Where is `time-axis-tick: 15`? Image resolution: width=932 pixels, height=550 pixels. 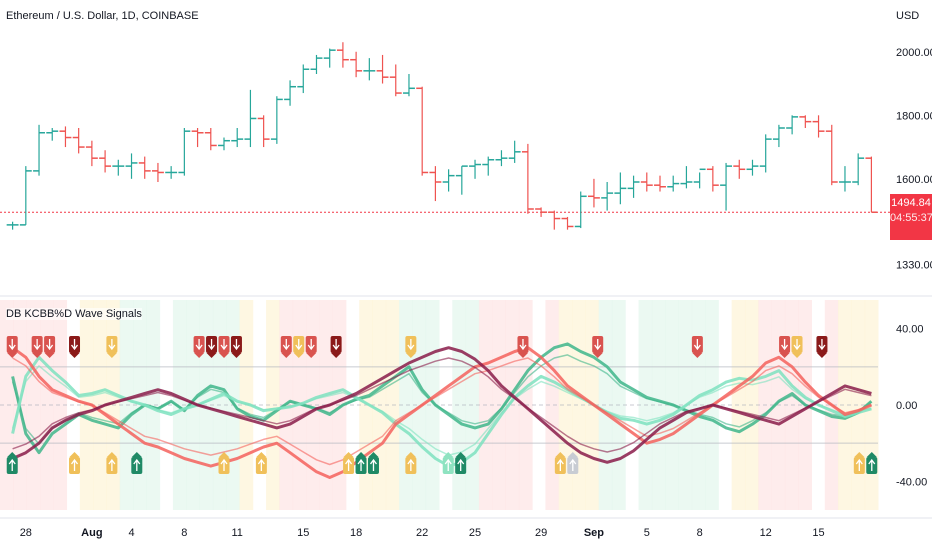 time-axis-tick: 15 is located at coordinates (818, 533).